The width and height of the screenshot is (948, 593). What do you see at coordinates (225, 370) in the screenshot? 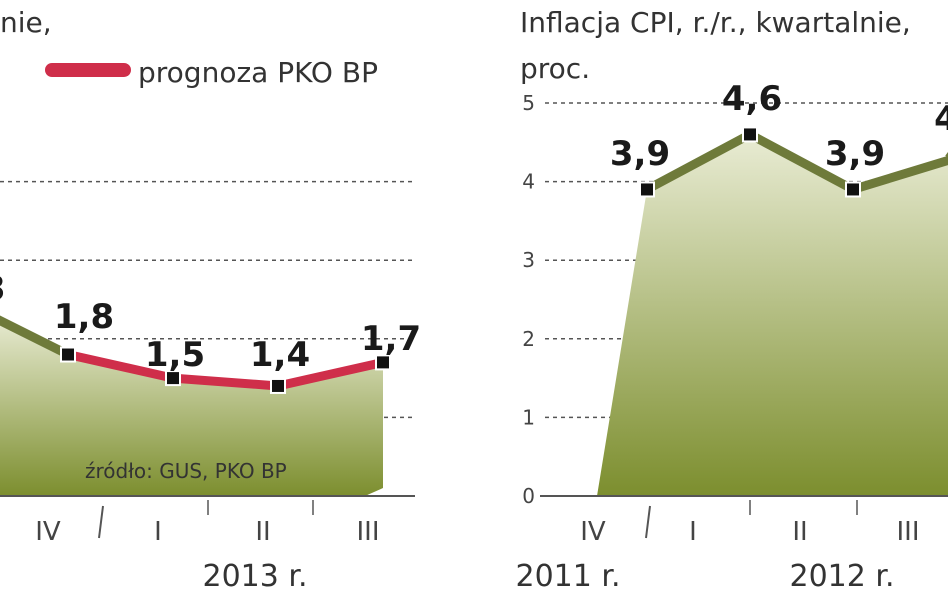
I see `forecast-line` at bounding box center [225, 370].